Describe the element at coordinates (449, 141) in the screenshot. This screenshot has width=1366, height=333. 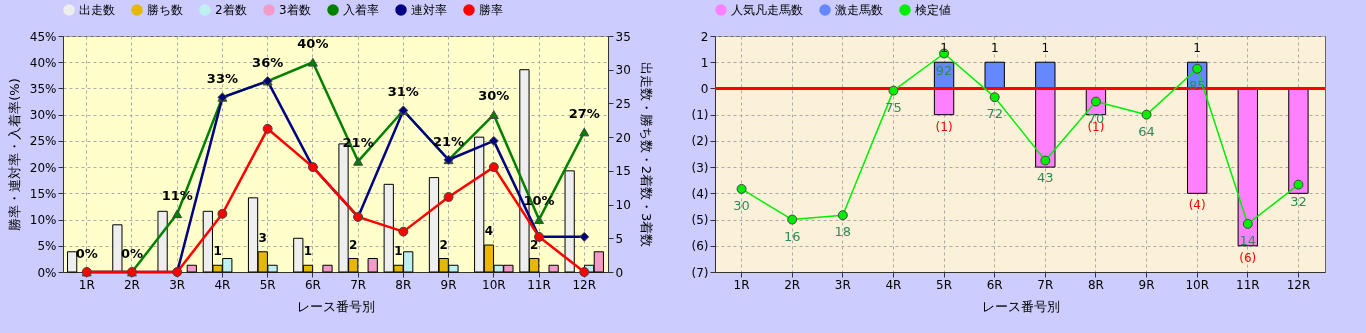
I see `data-label: 21%` at that location.